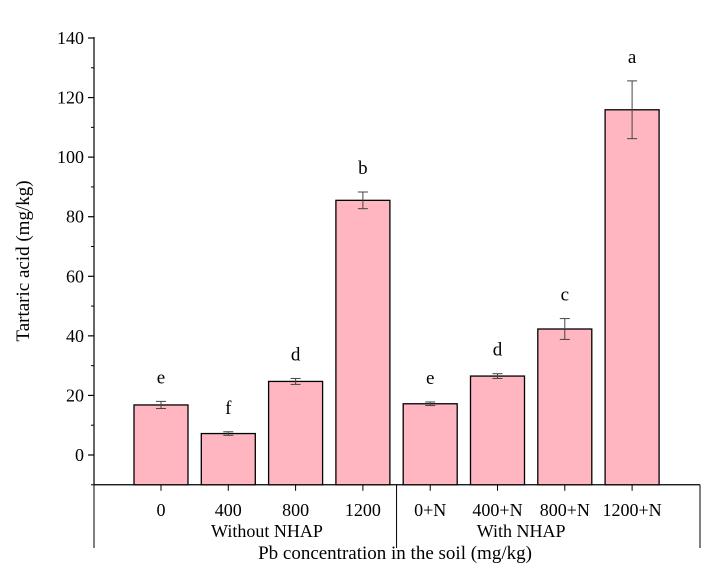 The height and width of the screenshot is (581, 710). What do you see at coordinates (70, 38) in the screenshot?
I see `y-tick-label: 140` at bounding box center [70, 38].